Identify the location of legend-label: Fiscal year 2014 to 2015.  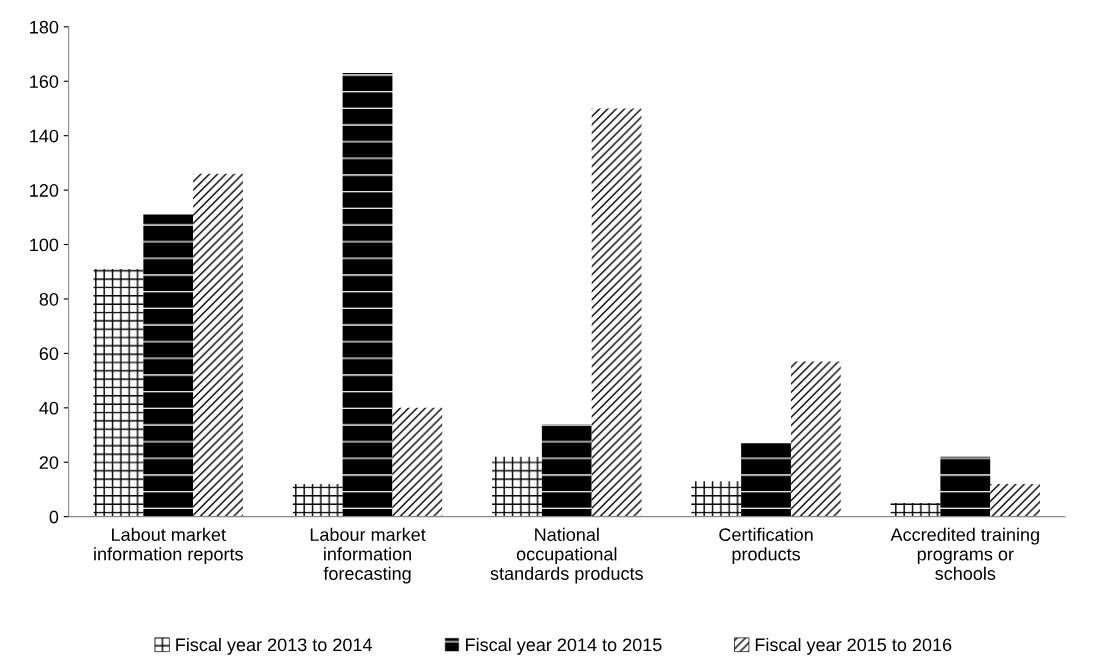
(564, 646).